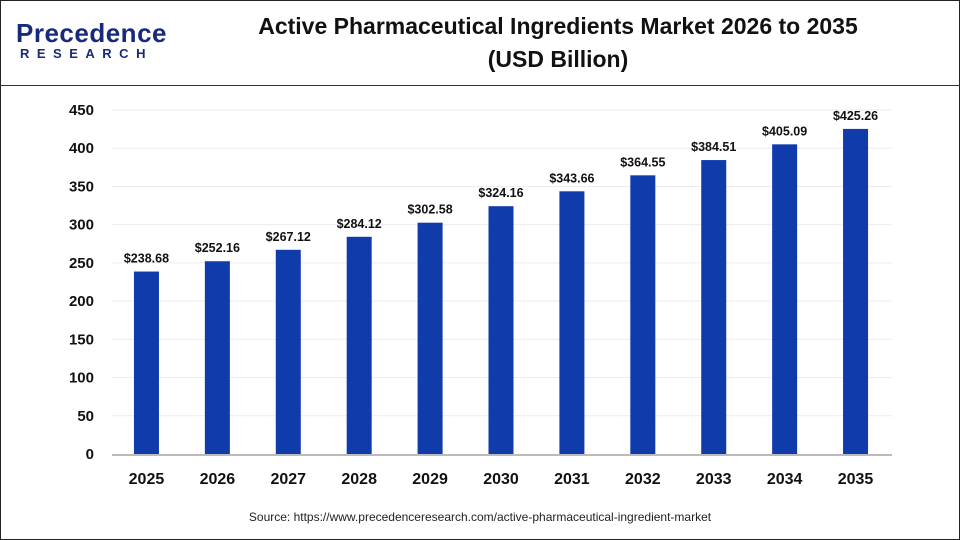 The width and height of the screenshot is (960, 540). Describe the element at coordinates (288, 479) in the screenshot. I see `x-tick-label: 2027` at that location.